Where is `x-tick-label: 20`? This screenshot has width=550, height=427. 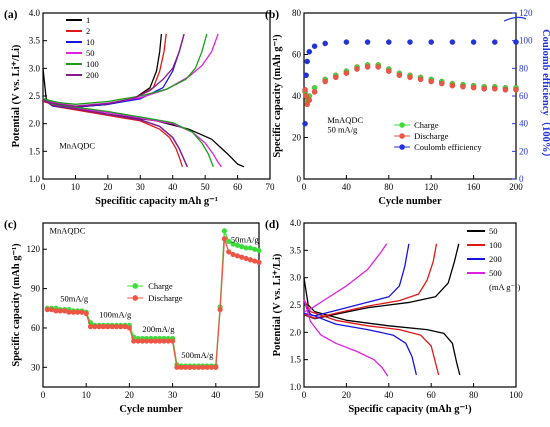
x-tick-label: 20 is located at coordinates (108, 187).